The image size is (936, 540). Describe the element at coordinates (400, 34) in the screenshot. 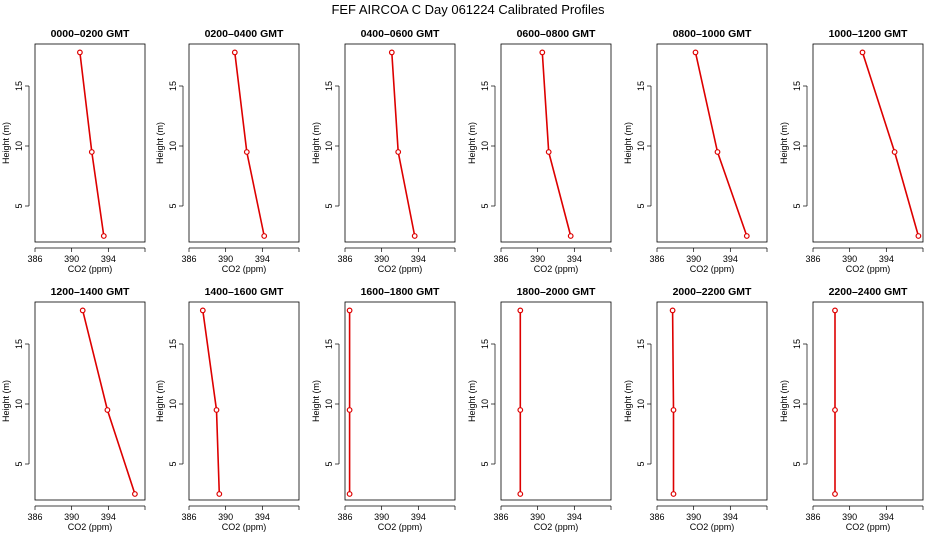

I see `panel-title: 0400–0600 GMT` at that location.